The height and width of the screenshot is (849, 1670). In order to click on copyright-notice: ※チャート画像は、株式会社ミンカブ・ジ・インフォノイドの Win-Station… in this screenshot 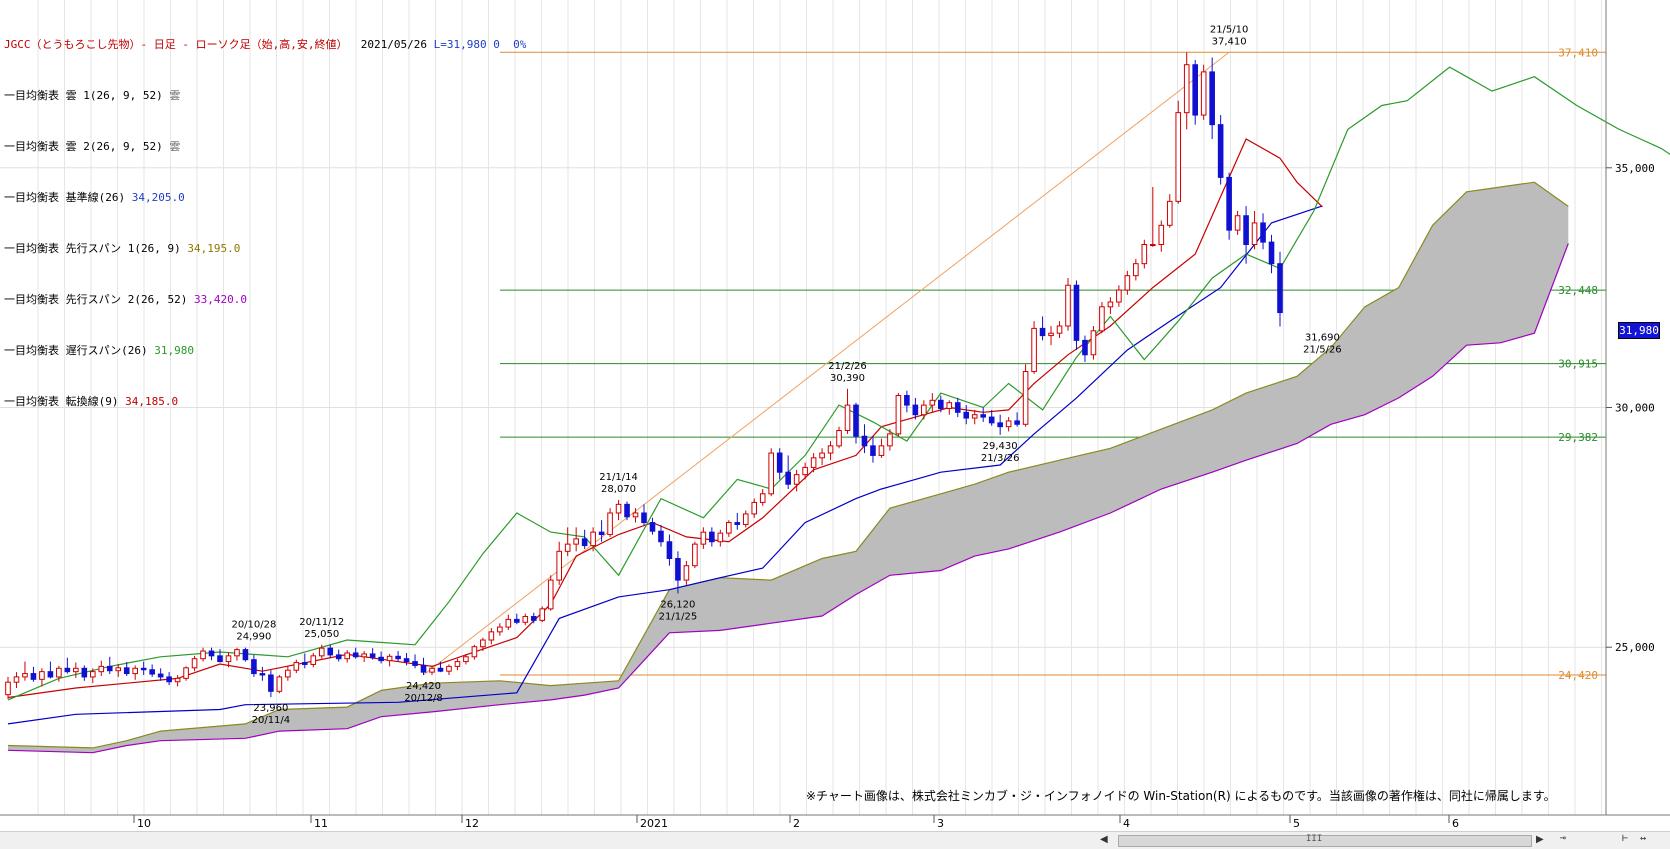, I will do `click(1181, 796)`.